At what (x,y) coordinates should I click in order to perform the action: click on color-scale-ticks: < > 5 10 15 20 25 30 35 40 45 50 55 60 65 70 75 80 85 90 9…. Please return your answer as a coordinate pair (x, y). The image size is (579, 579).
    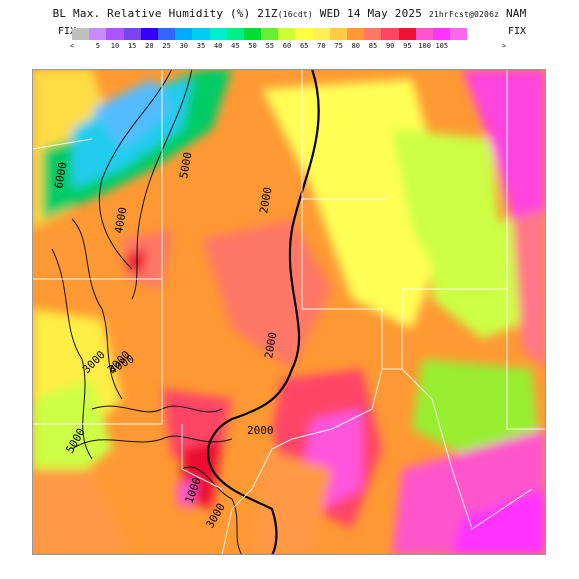
    Looking at the image, I should click on (287, 47).